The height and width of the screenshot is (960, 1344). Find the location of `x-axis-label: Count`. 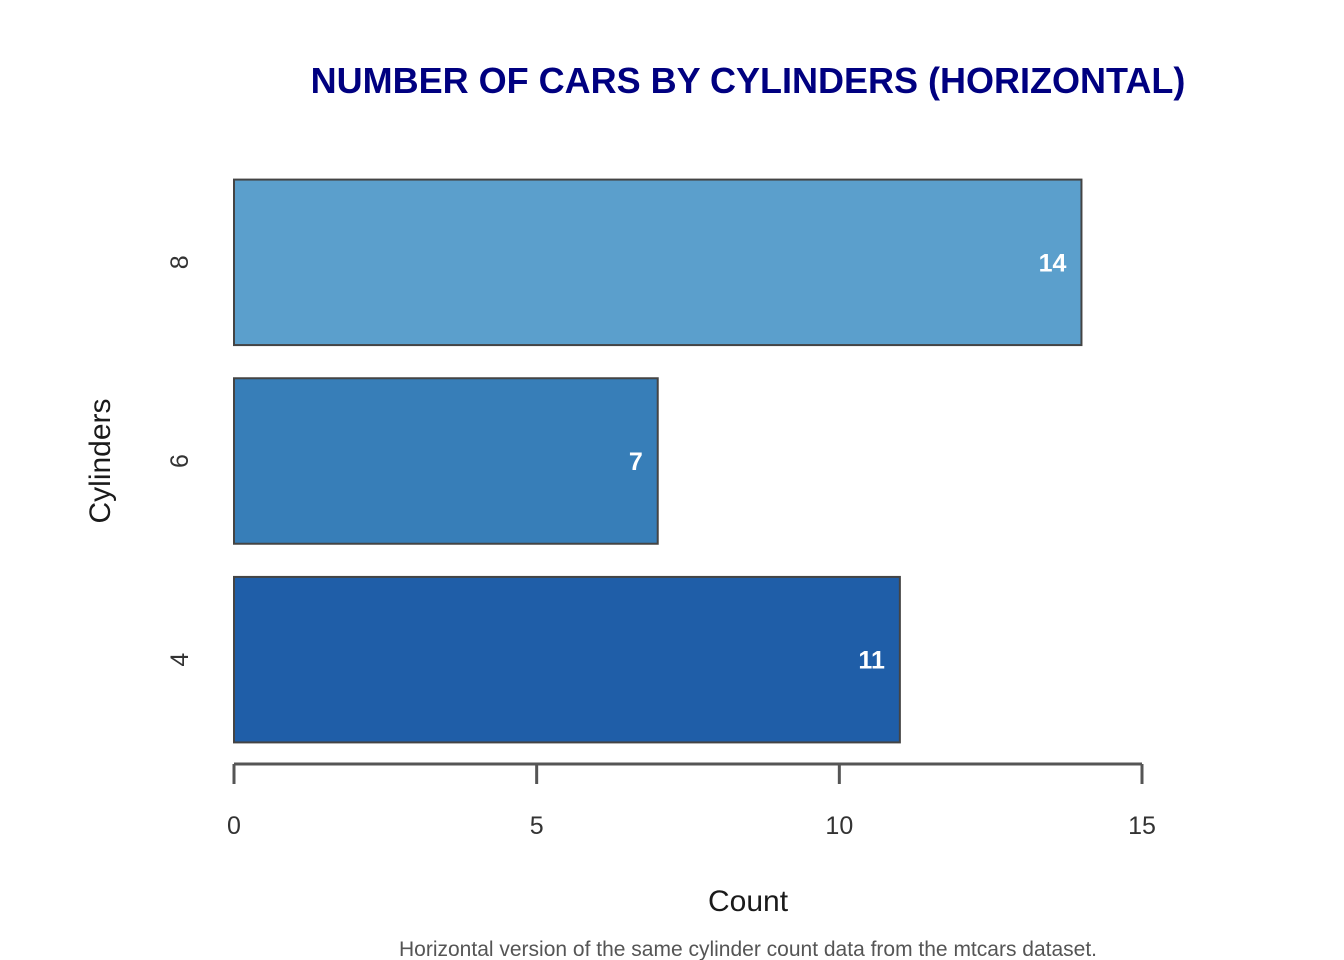

x-axis-label: Count is located at coordinates (748, 901).